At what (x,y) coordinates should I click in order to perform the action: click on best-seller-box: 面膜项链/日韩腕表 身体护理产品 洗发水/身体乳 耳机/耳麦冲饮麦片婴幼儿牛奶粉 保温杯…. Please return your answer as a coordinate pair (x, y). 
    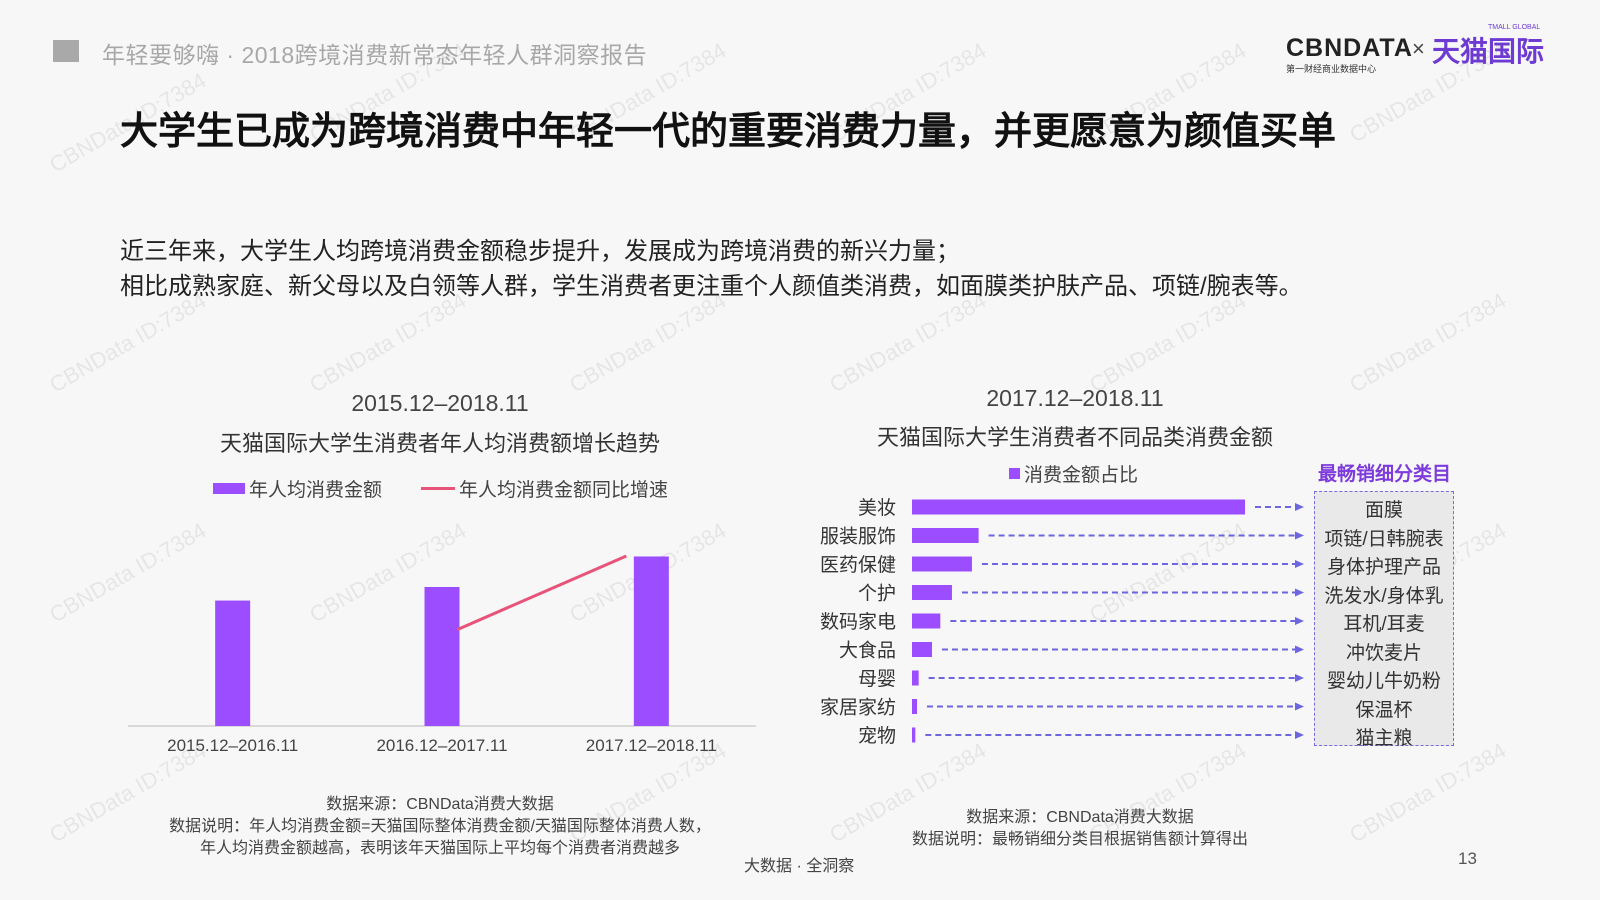
    Looking at the image, I should click on (1384, 620).